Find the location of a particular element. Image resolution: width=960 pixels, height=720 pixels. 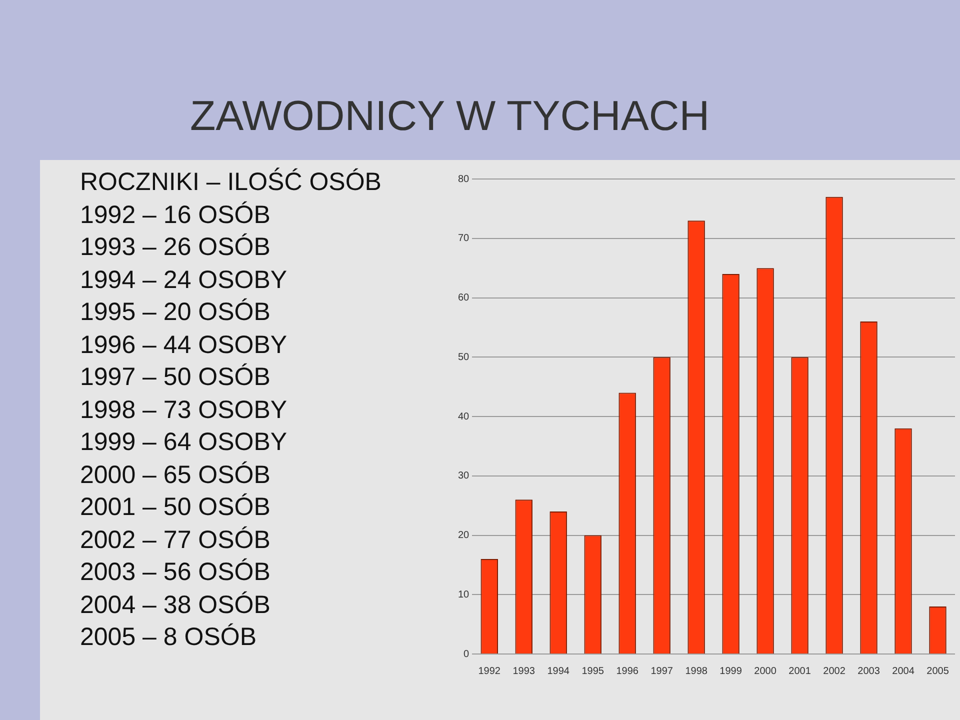

x-tick-label: 2005 is located at coordinates (938, 671).